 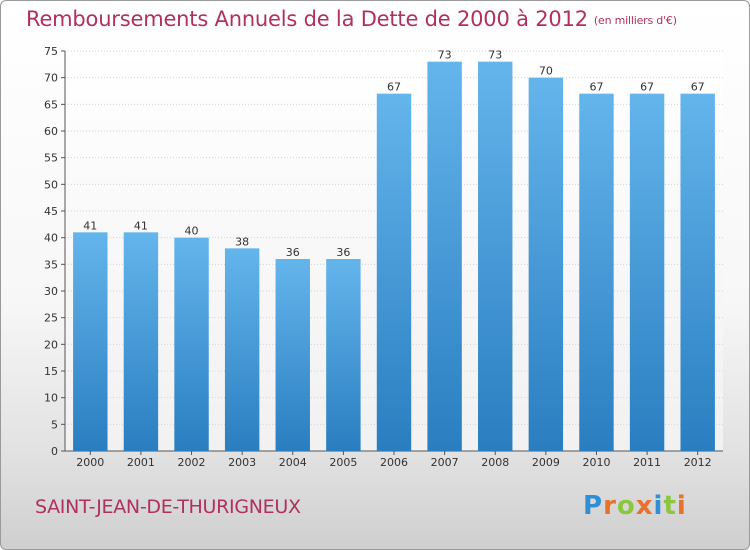 What do you see at coordinates (51, 344) in the screenshot?
I see `y-tick-label: 20` at bounding box center [51, 344].